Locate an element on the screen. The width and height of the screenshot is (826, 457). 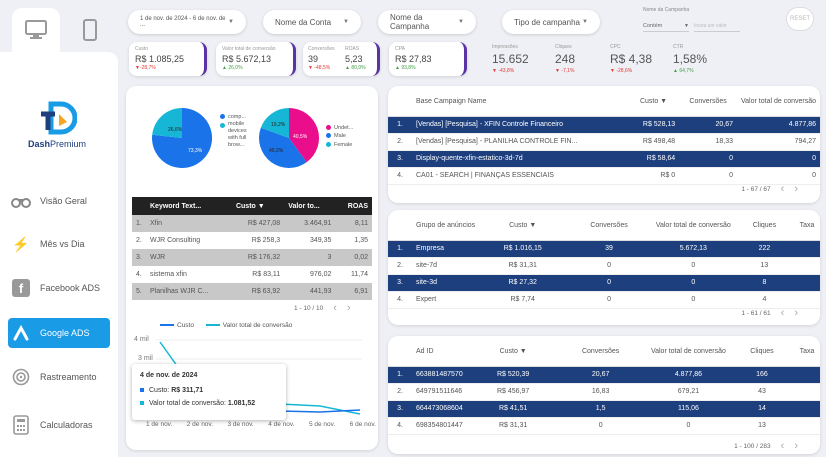
table-row: 3. WJR R$ 176,32 3 0,02 is located at coordinates (252, 257).